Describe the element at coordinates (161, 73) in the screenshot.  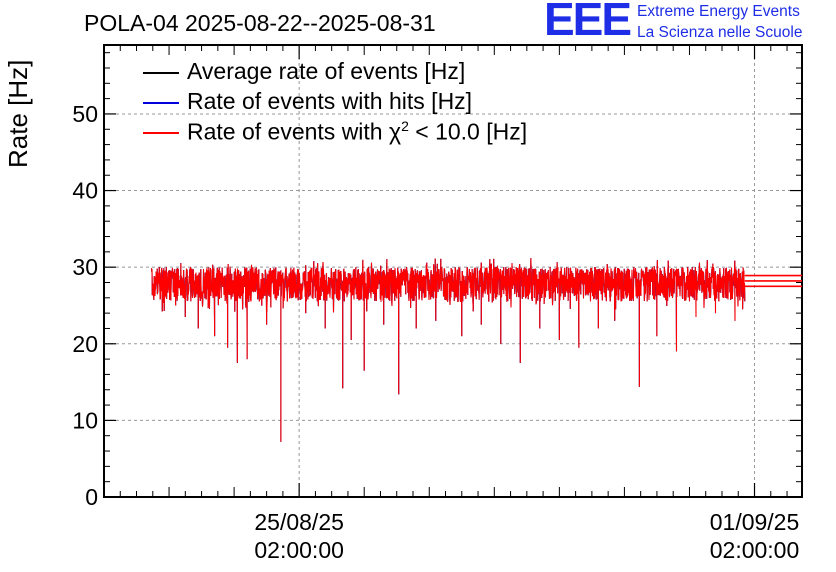
I see `legend-swatch-black` at that location.